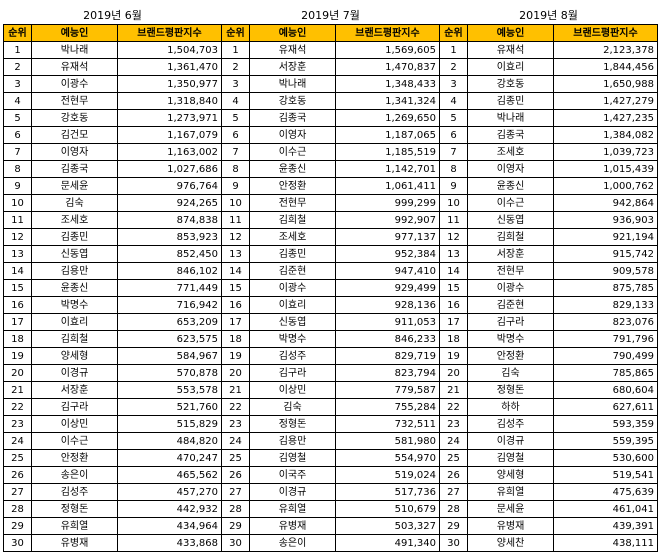  What do you see at coordinates (605, 237) in the screenshot?
I see `score-cell: 921,194` at bounding box center [605, 237].